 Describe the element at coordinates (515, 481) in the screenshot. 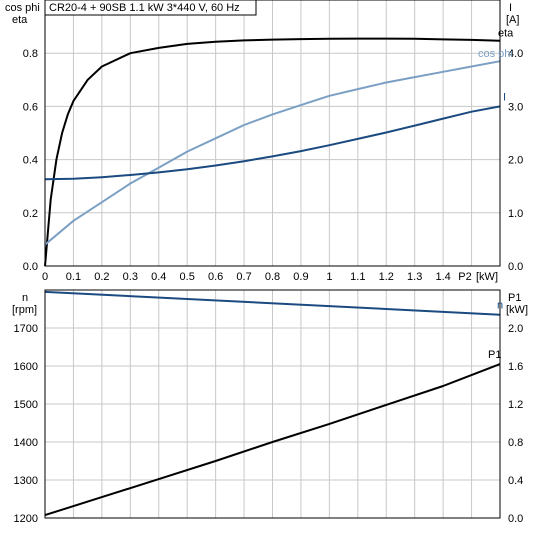

I see `bottom-right-tick-label: 0.4` at that location.